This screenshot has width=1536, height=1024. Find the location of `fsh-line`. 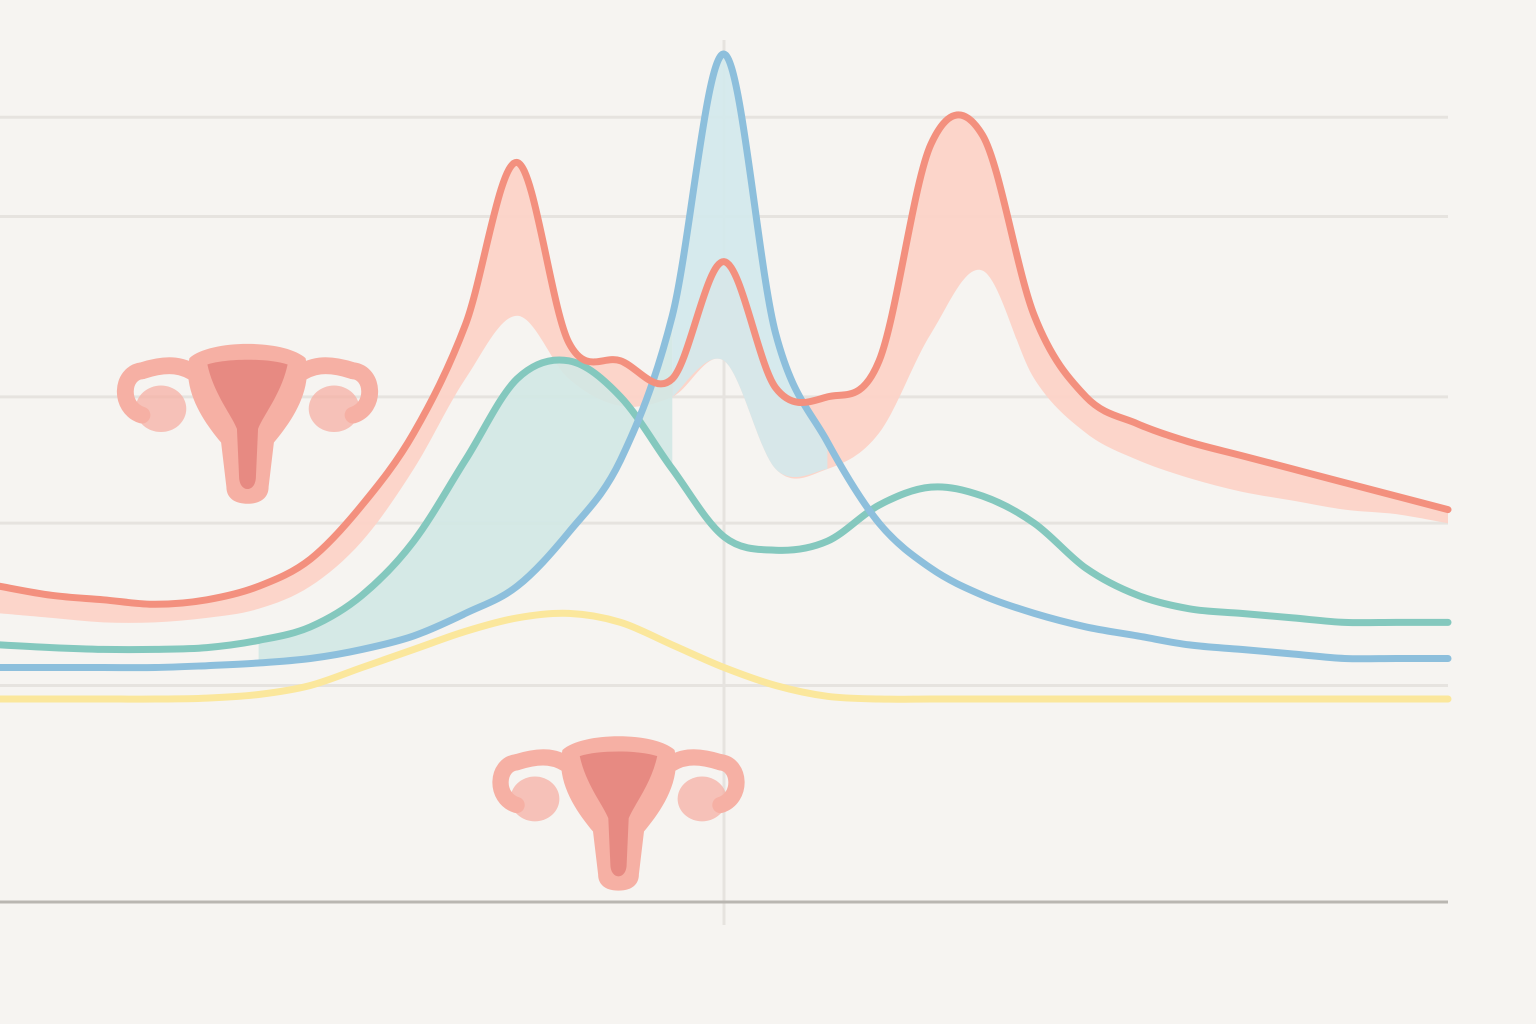

fsh-line is located at coordinates (726, 656).